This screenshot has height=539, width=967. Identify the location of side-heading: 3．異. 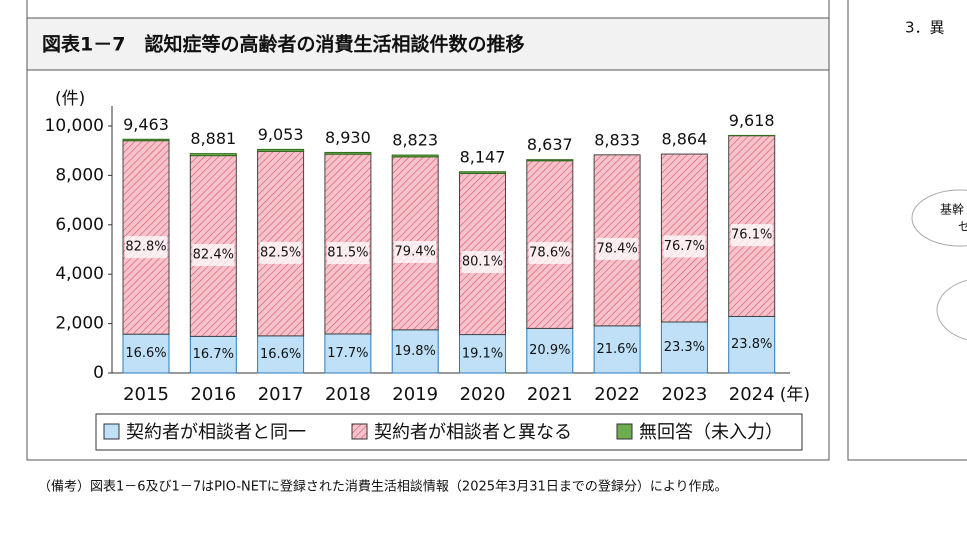
(925, 28).